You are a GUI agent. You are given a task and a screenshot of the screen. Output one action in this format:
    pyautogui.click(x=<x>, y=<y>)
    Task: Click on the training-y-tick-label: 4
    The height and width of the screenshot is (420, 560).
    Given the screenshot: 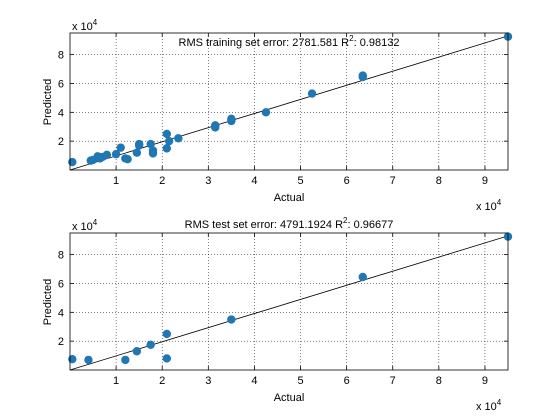 What is the action you would take?
    pyautogui.click(x=61, y=113)
    